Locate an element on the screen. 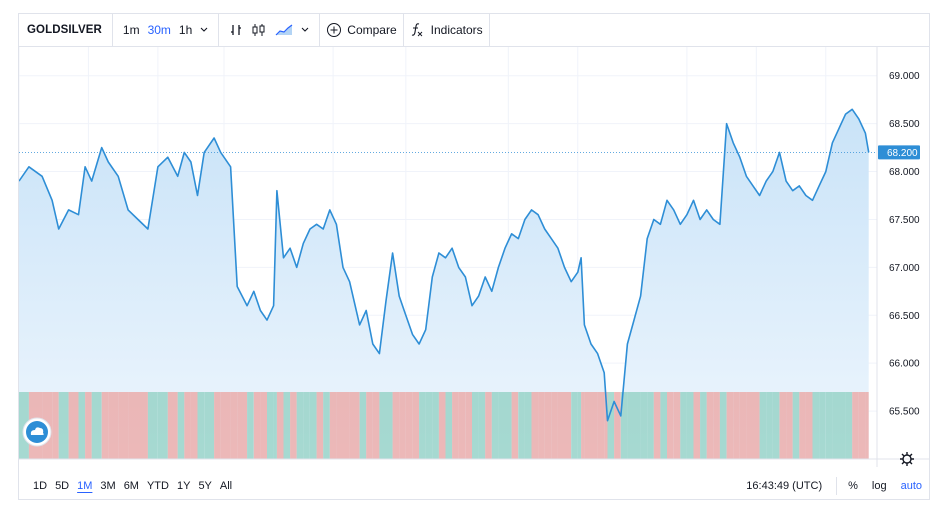 This screenshot has height=513, width=942. interval-1h: 1h is located at coordinates (185, 30).